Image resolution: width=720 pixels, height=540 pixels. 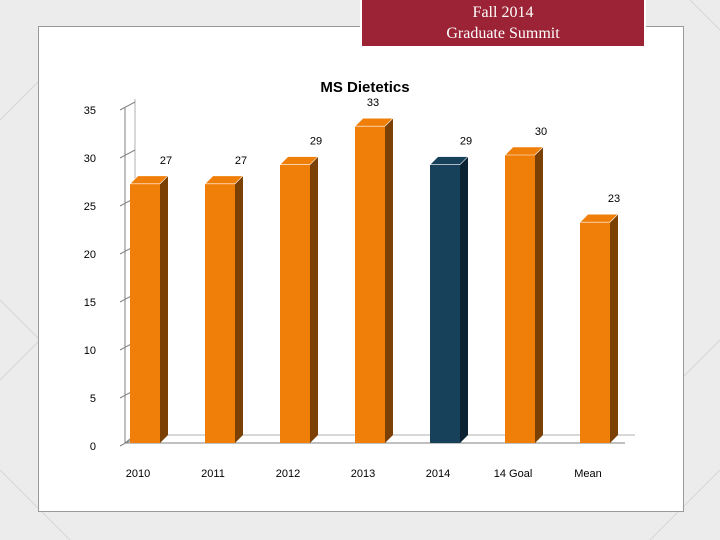 I want to click on x-tick-label: 14 Goal, so click(x=513, y=474).